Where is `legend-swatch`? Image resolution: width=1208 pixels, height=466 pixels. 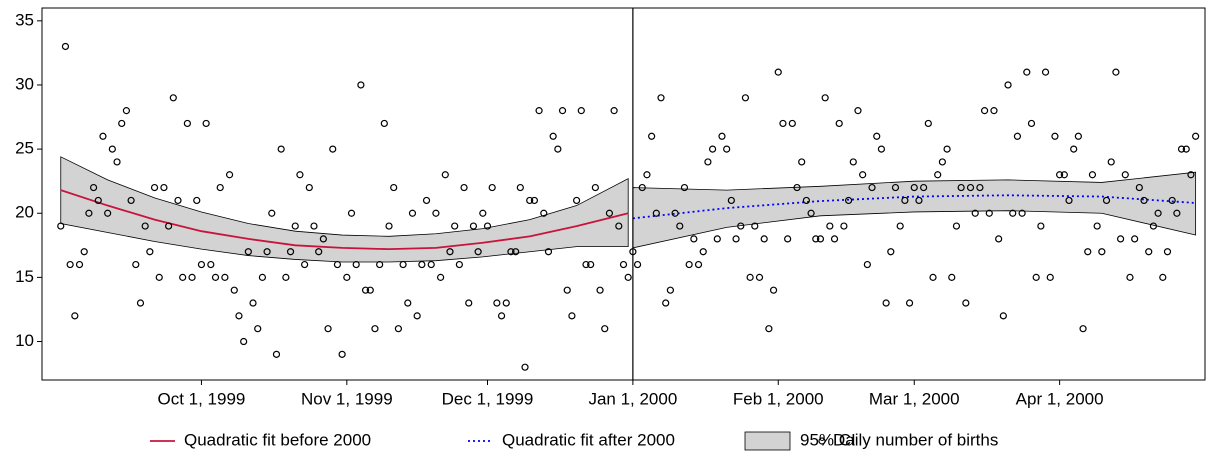
legend-swatch is located at coordinates (767, 441).